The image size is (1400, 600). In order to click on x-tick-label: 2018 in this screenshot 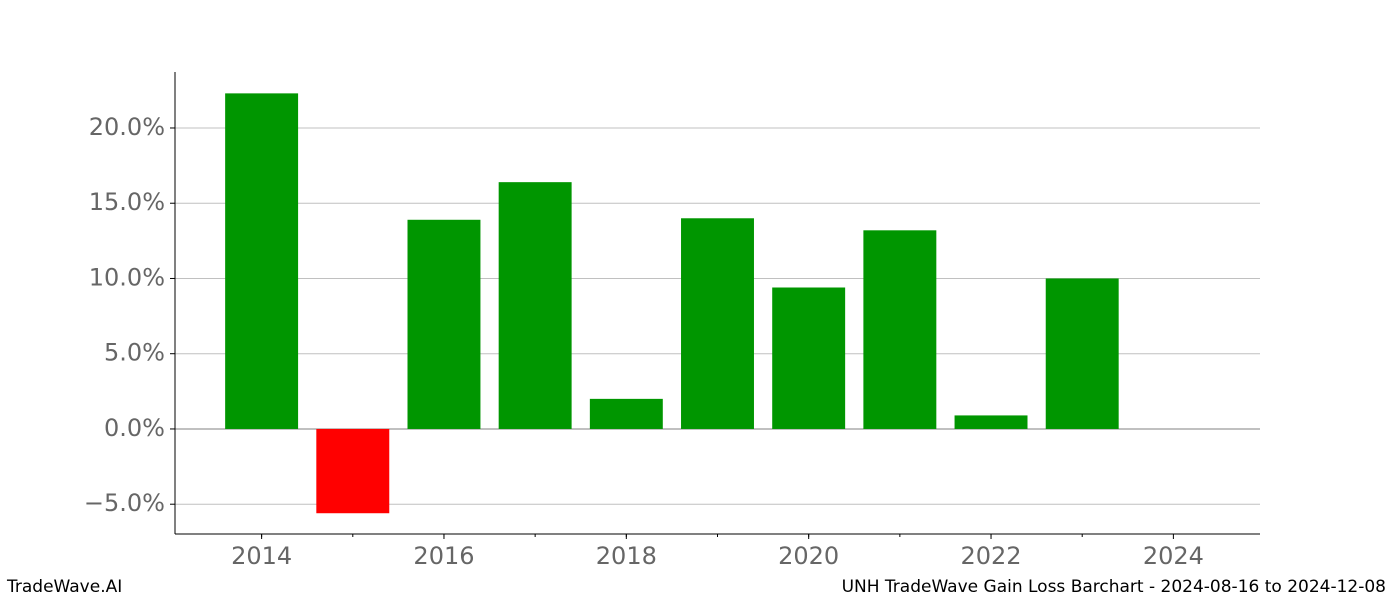, I will do `click(626, 556)`.